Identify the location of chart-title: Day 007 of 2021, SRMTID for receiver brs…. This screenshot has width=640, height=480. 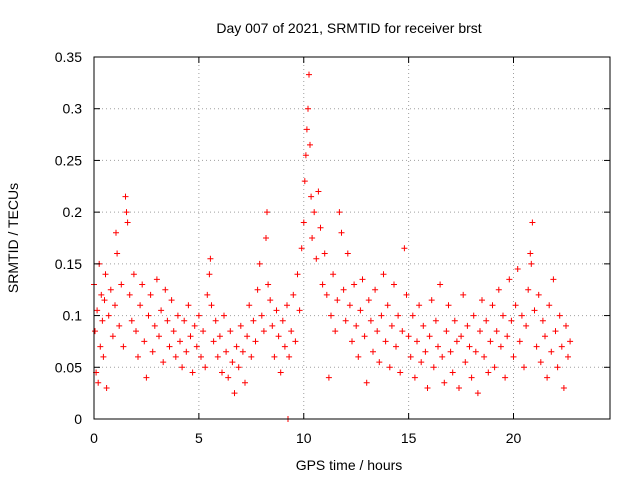
(348, 28).